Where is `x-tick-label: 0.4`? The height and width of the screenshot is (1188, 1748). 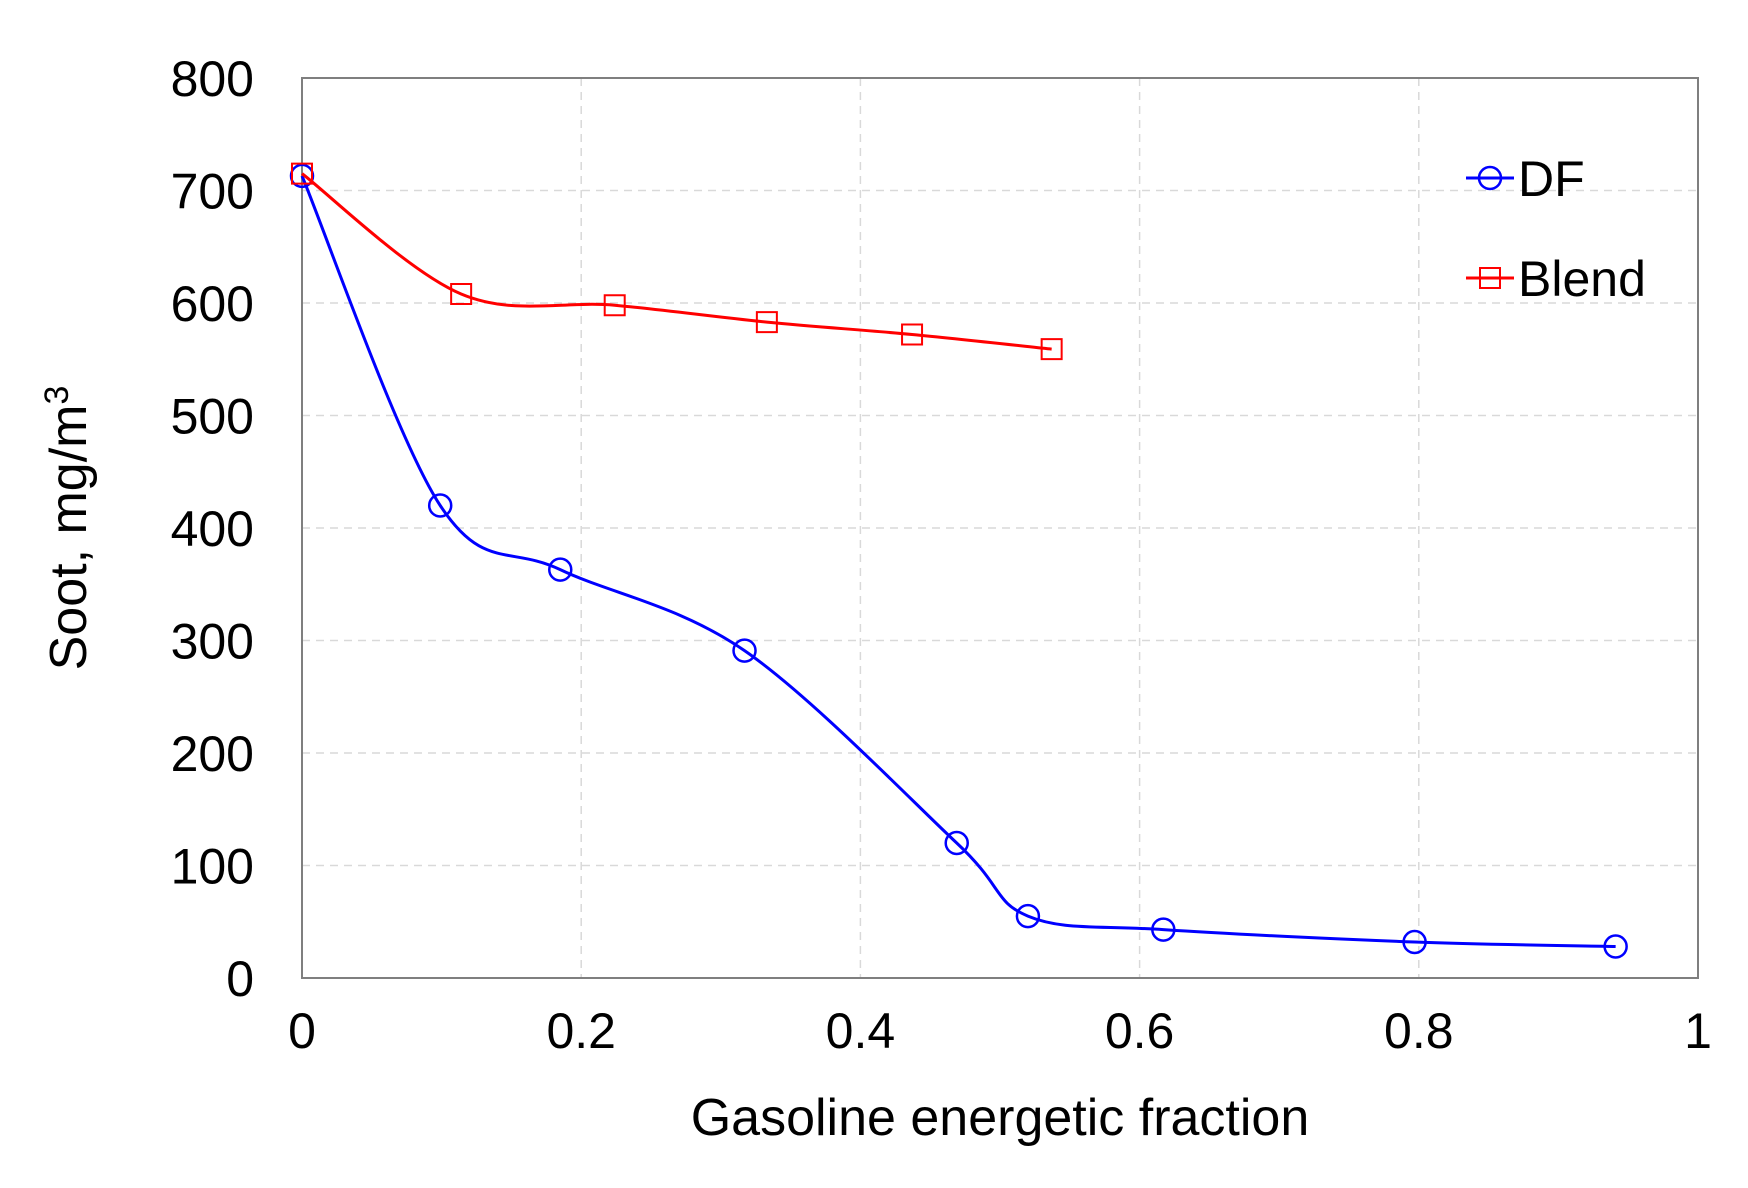
x-tick-label: 0.4 is located at coordinates (861, 1031).